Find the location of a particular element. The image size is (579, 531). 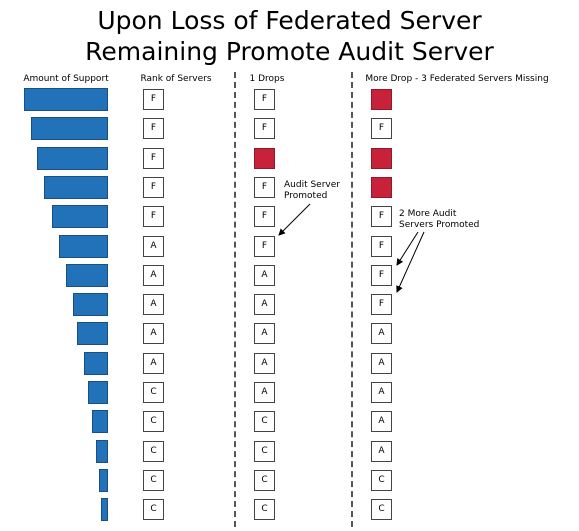

annotation-audit-promoted: Audit Server Promoted is located at coordinates (312, 191).